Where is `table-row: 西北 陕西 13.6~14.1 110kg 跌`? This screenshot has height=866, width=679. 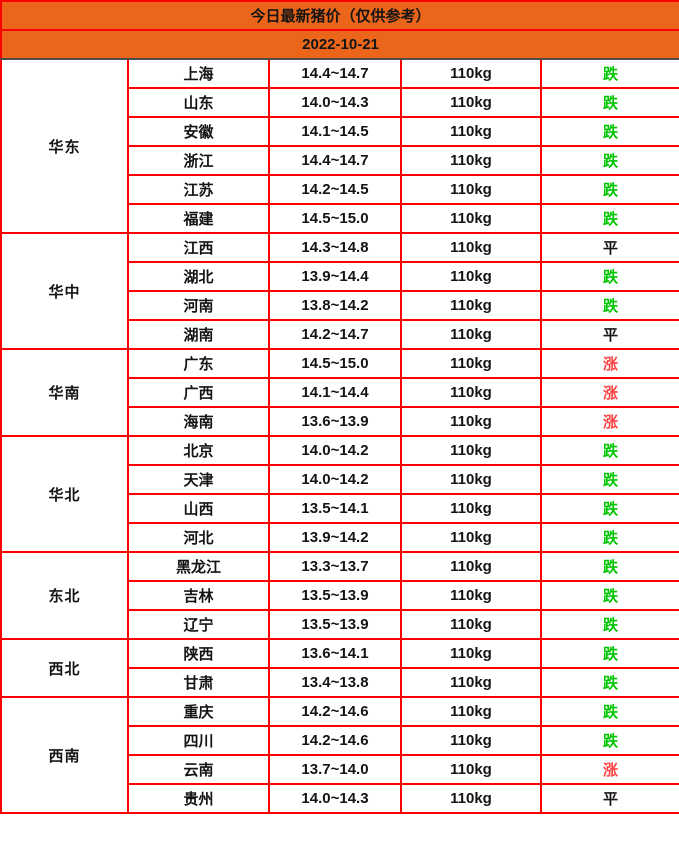 table-row: 西北 陕西 13.6~14.1 110kg 跌 is located at coordinates (339, 668).